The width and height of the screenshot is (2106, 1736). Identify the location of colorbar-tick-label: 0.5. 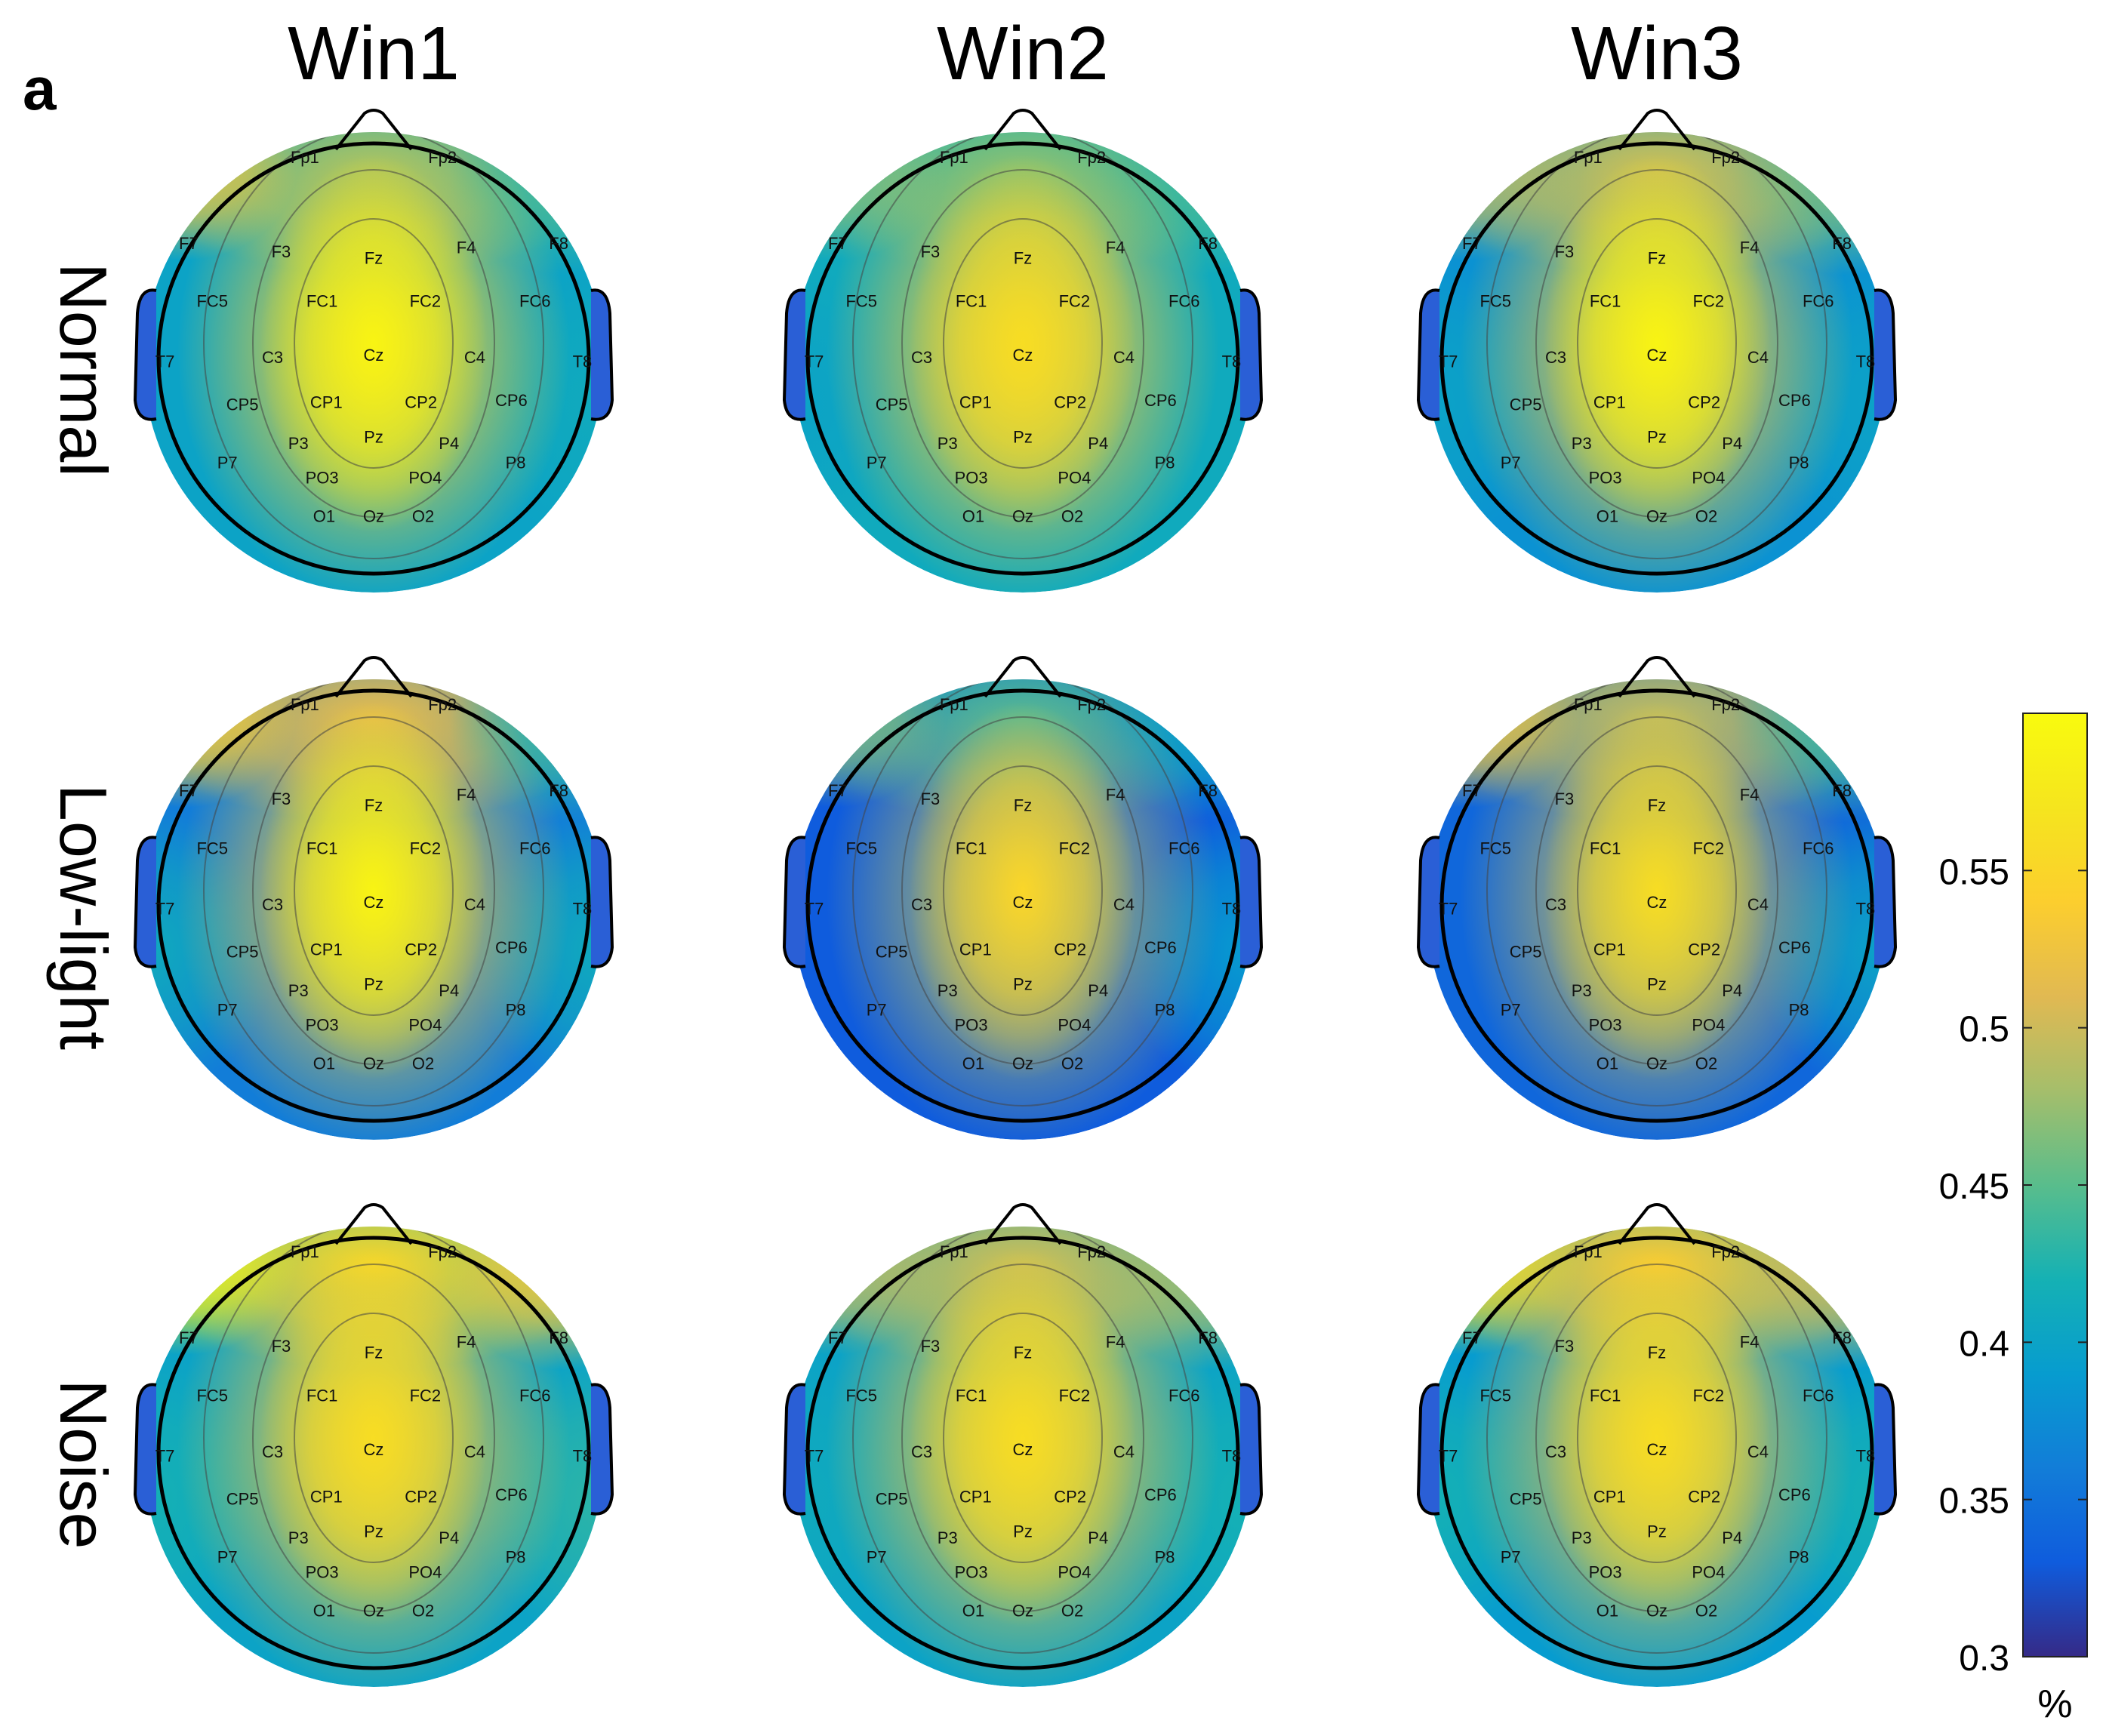
(1984, 1030).